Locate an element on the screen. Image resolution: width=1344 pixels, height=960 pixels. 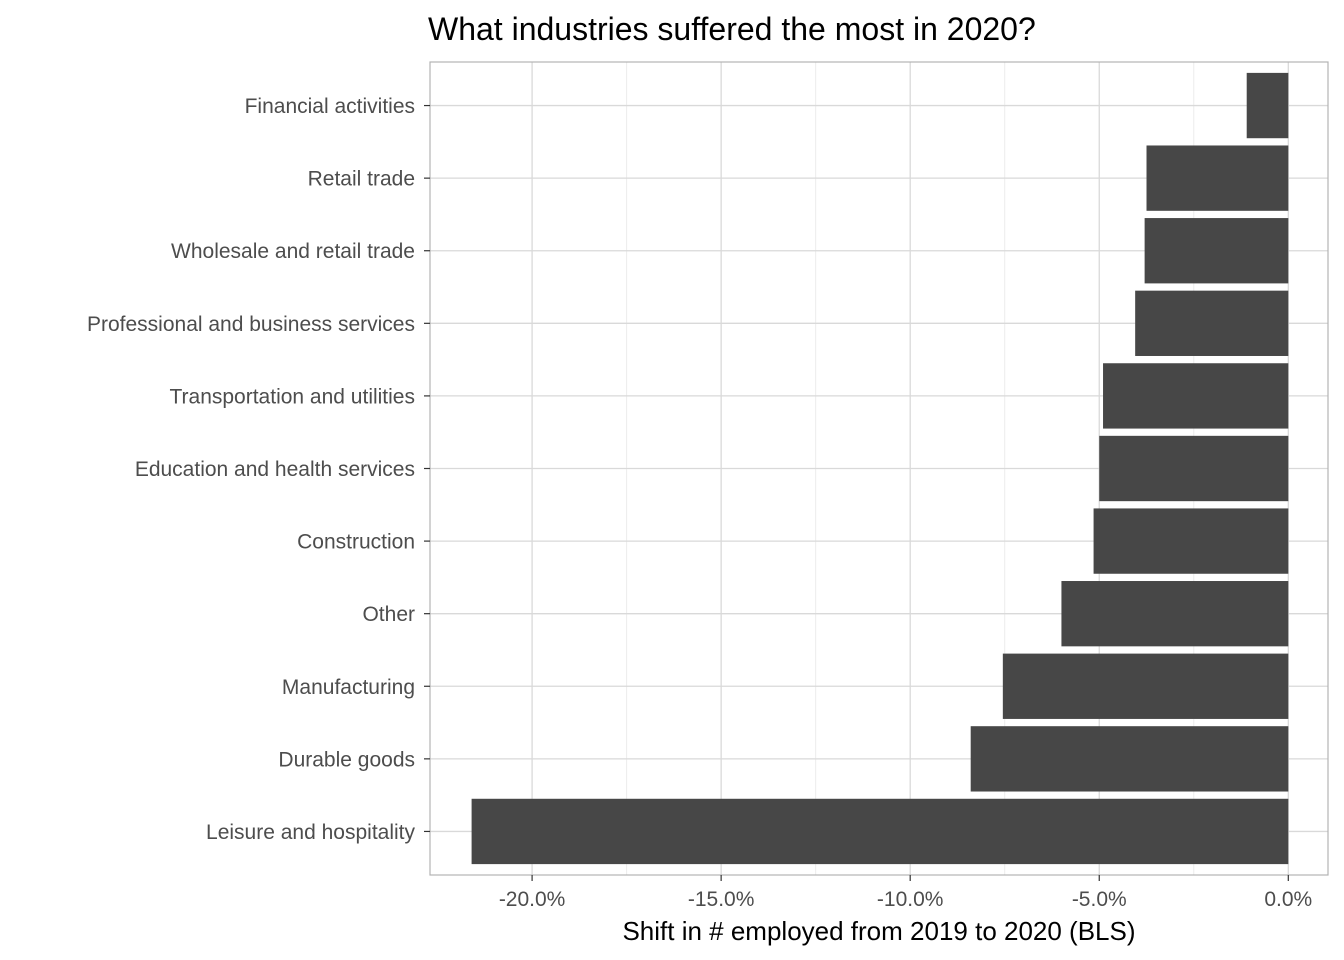
bar-retail-trade is located at coordinates (1217, 178).